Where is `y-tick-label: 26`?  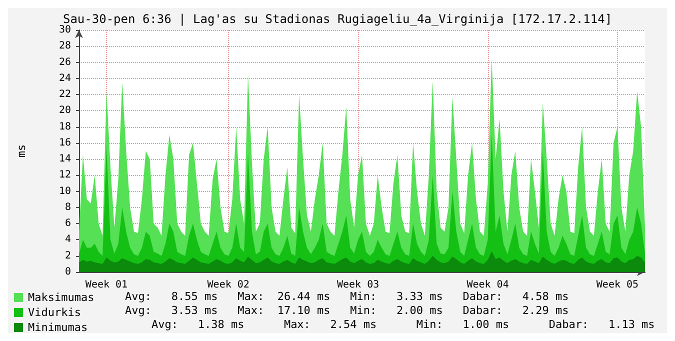
y-tick-label: 26 is located at coordinates (64, 62).